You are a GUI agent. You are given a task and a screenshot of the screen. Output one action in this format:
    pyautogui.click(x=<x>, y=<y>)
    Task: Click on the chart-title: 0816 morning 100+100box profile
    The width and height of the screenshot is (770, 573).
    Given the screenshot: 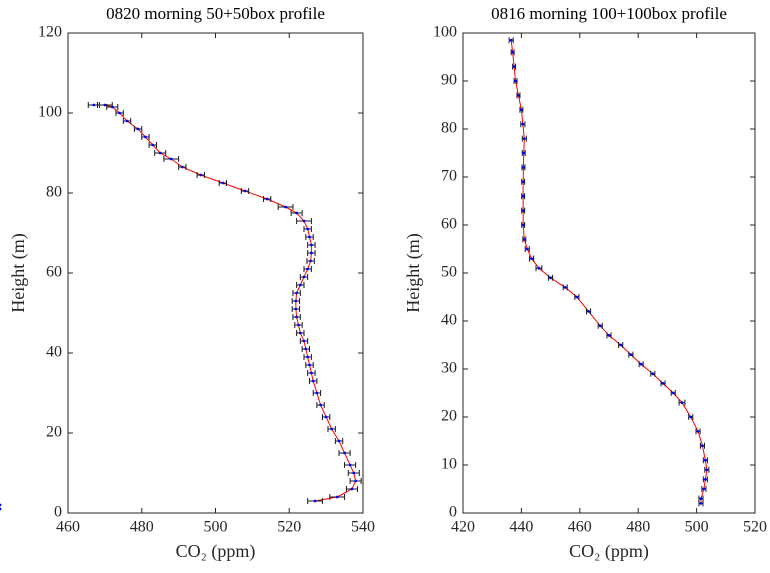 What is the action you would take?
    pyautogui.click(x=609, y=13)
    